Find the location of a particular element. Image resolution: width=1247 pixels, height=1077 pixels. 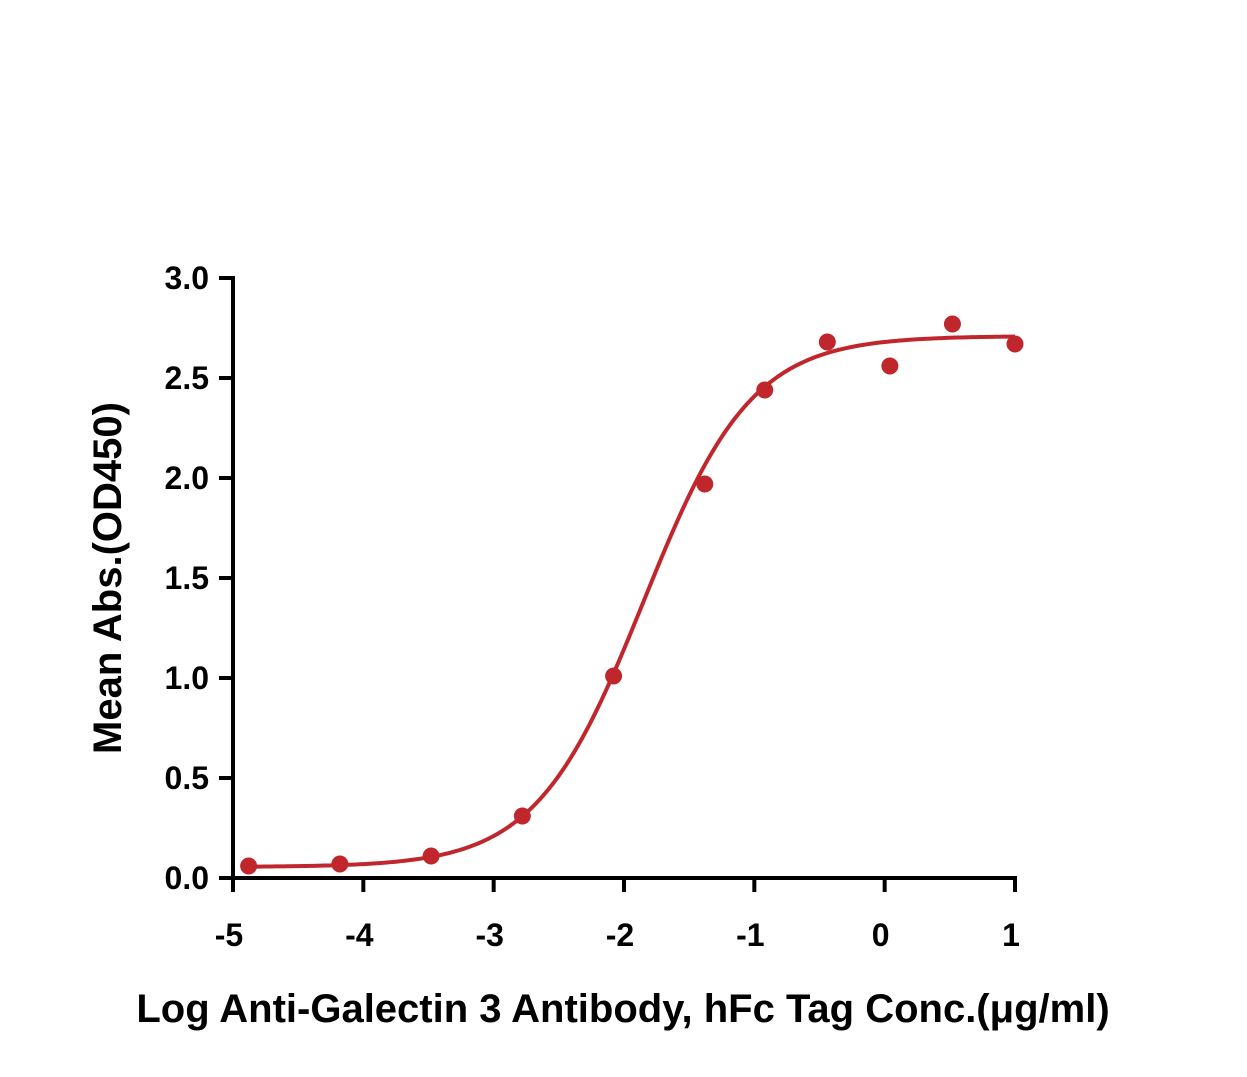

y-tick-label: 0.0 is located at coordinates (187, 878).